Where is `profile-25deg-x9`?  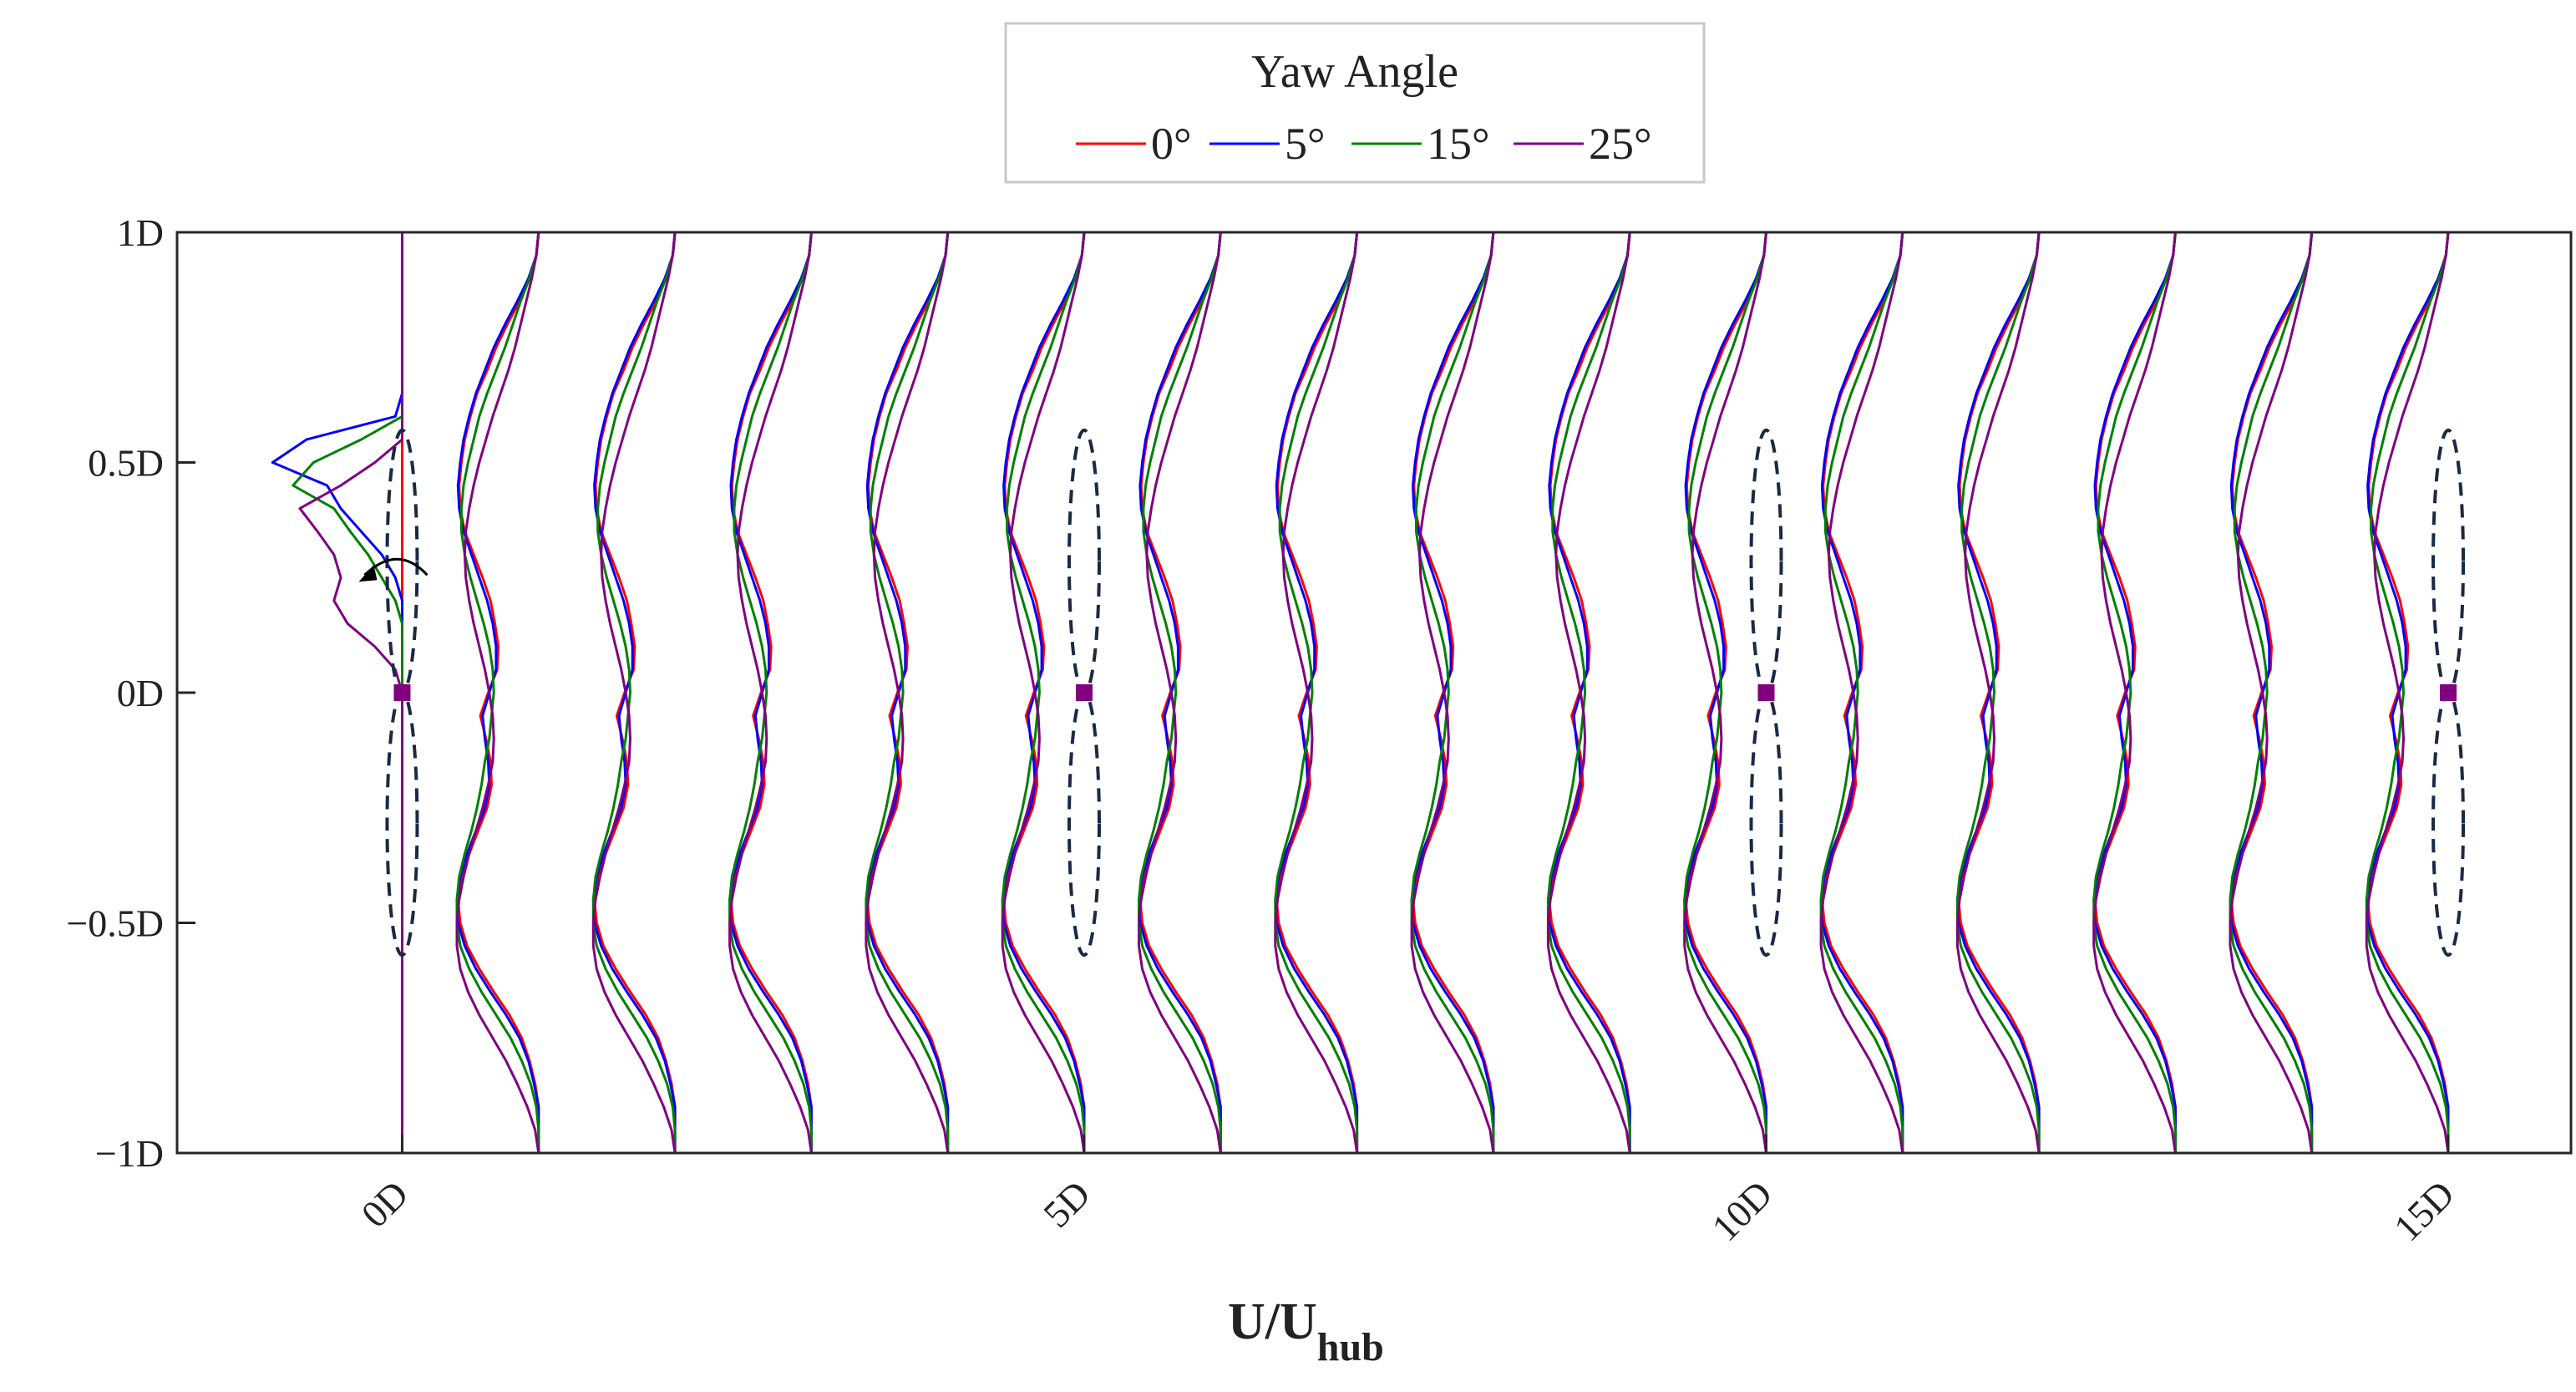
profile-25deg-x9 is located at coordinates (1588, 692).